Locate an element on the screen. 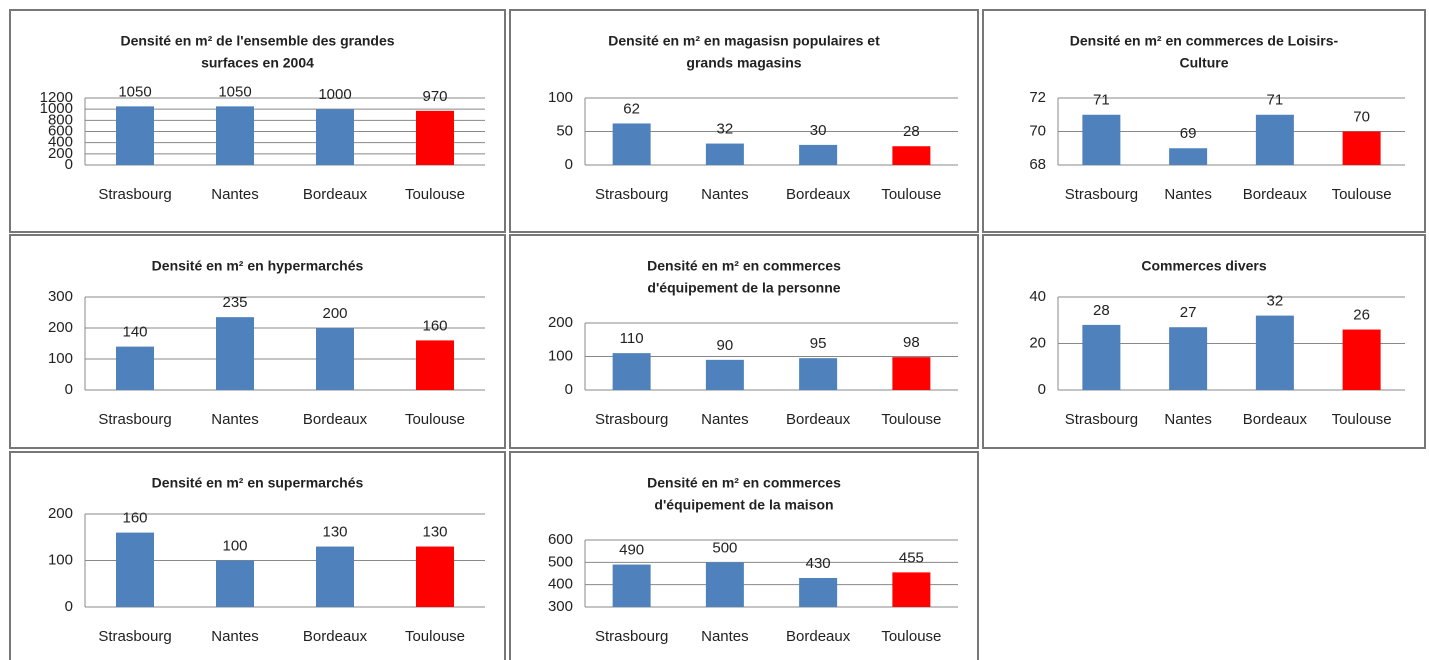 The width and height of the screenshot is (1429, 660). value-label: 970 is located at coordinates (434, 96).